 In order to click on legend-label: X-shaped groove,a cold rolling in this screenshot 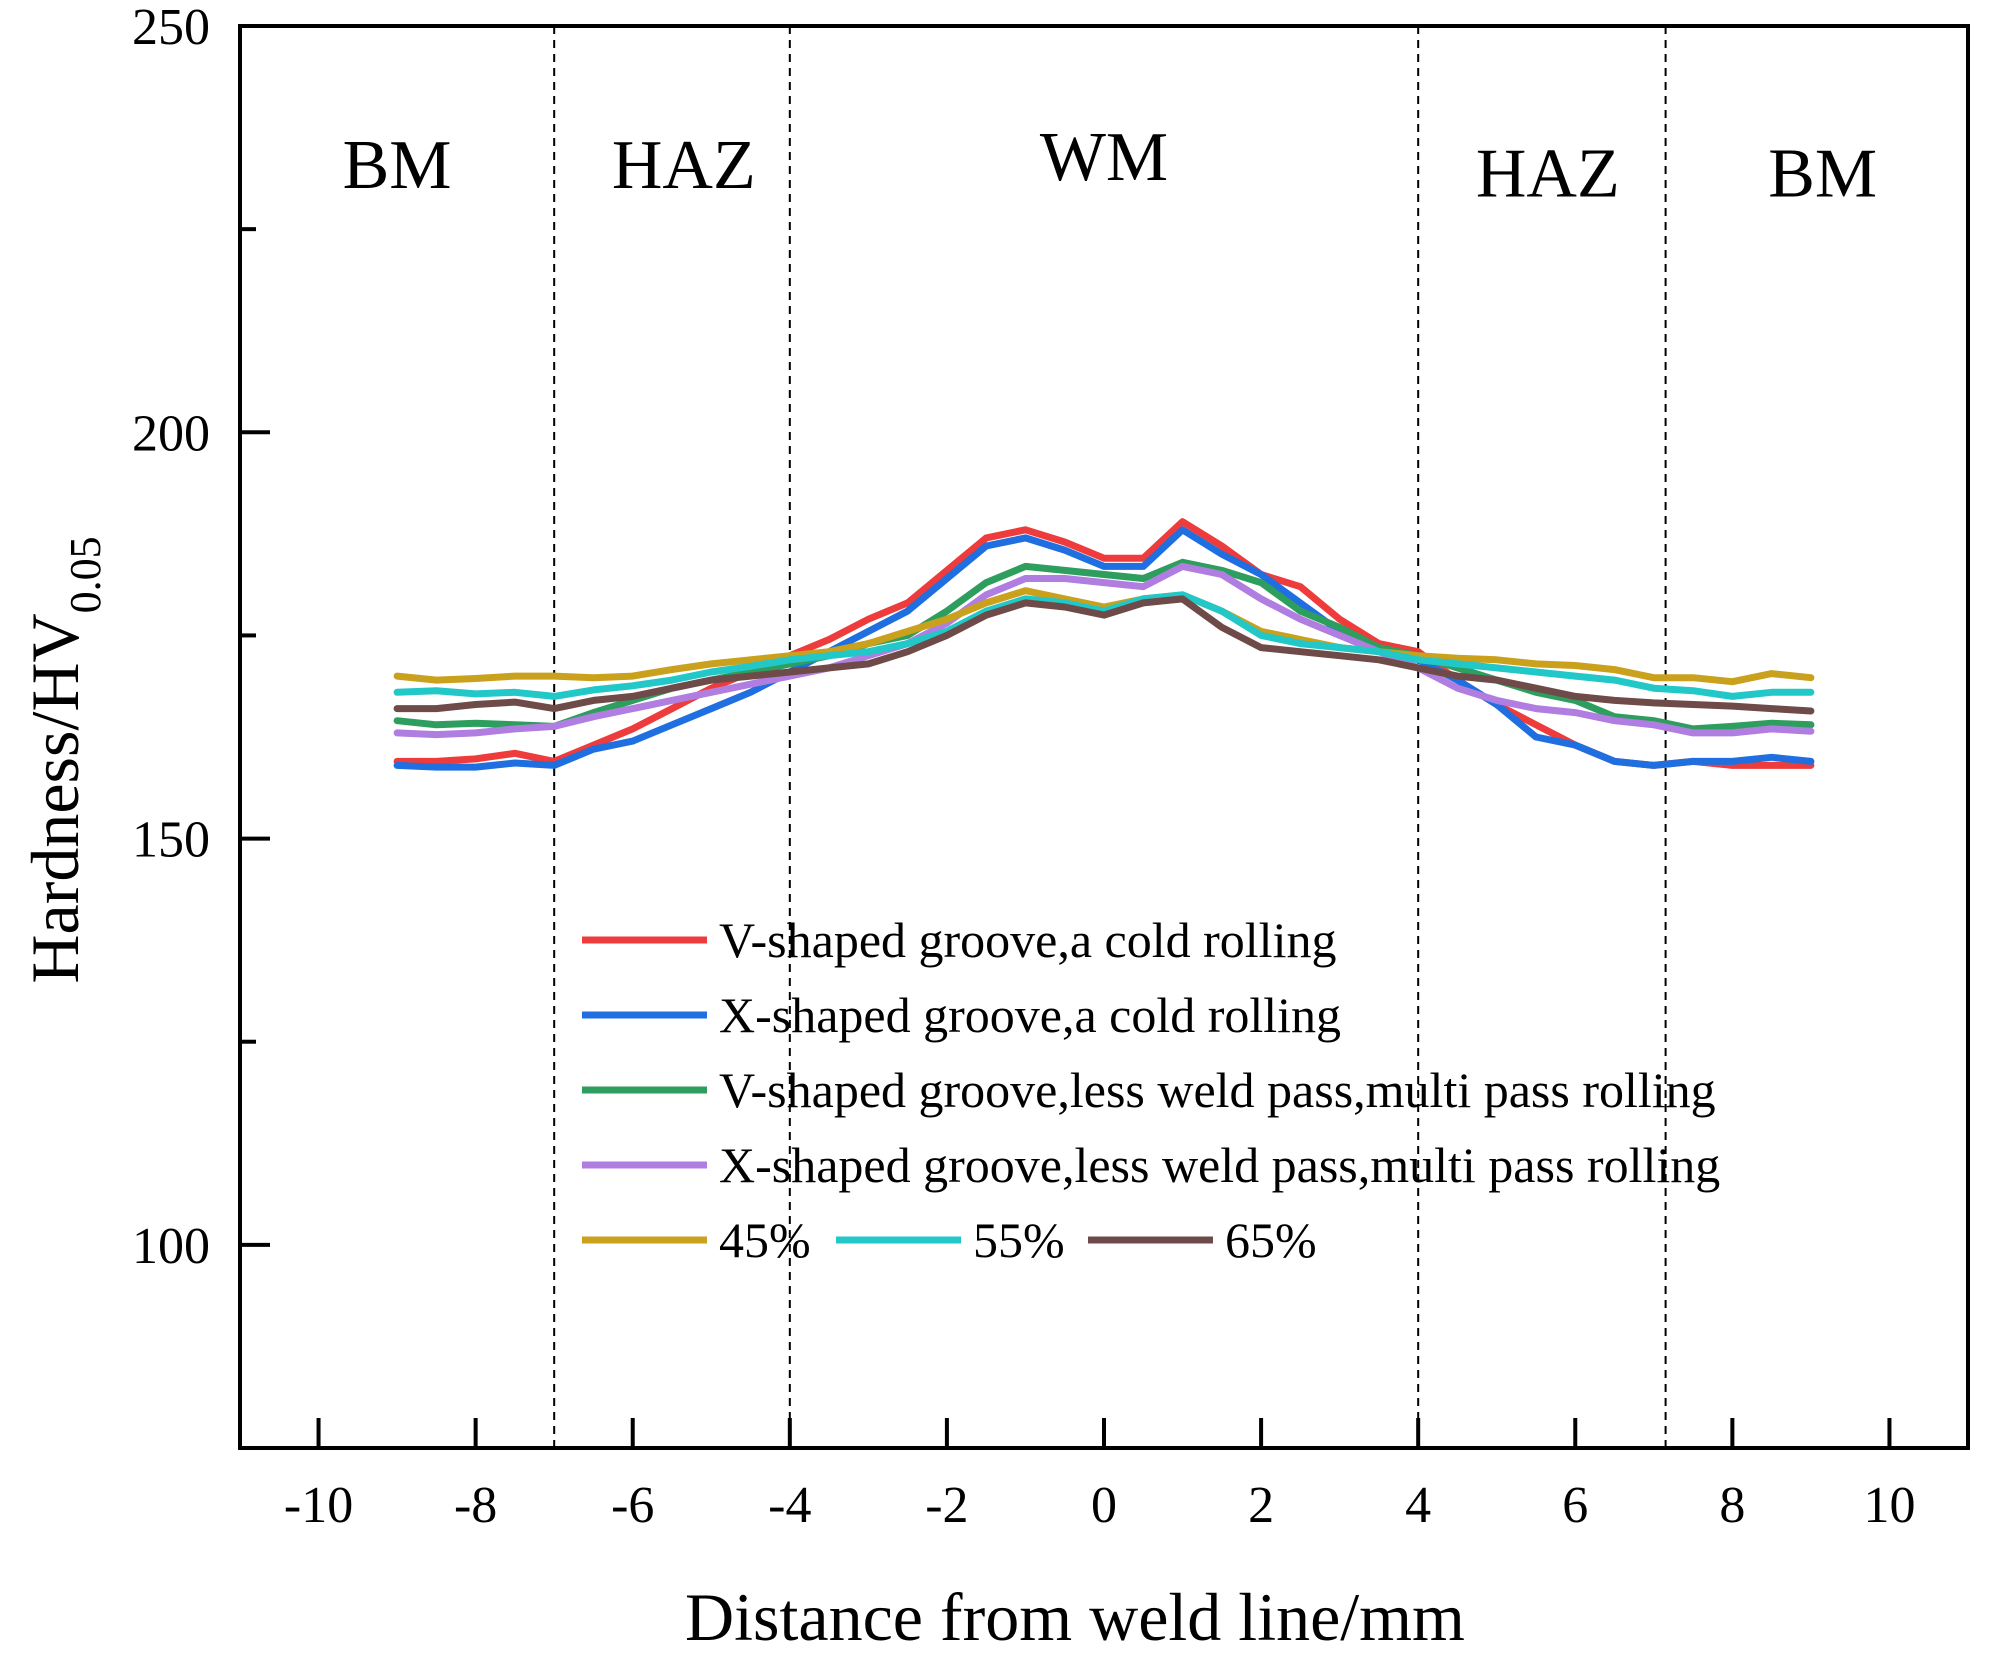, I will do `click(1030, 1015)`.